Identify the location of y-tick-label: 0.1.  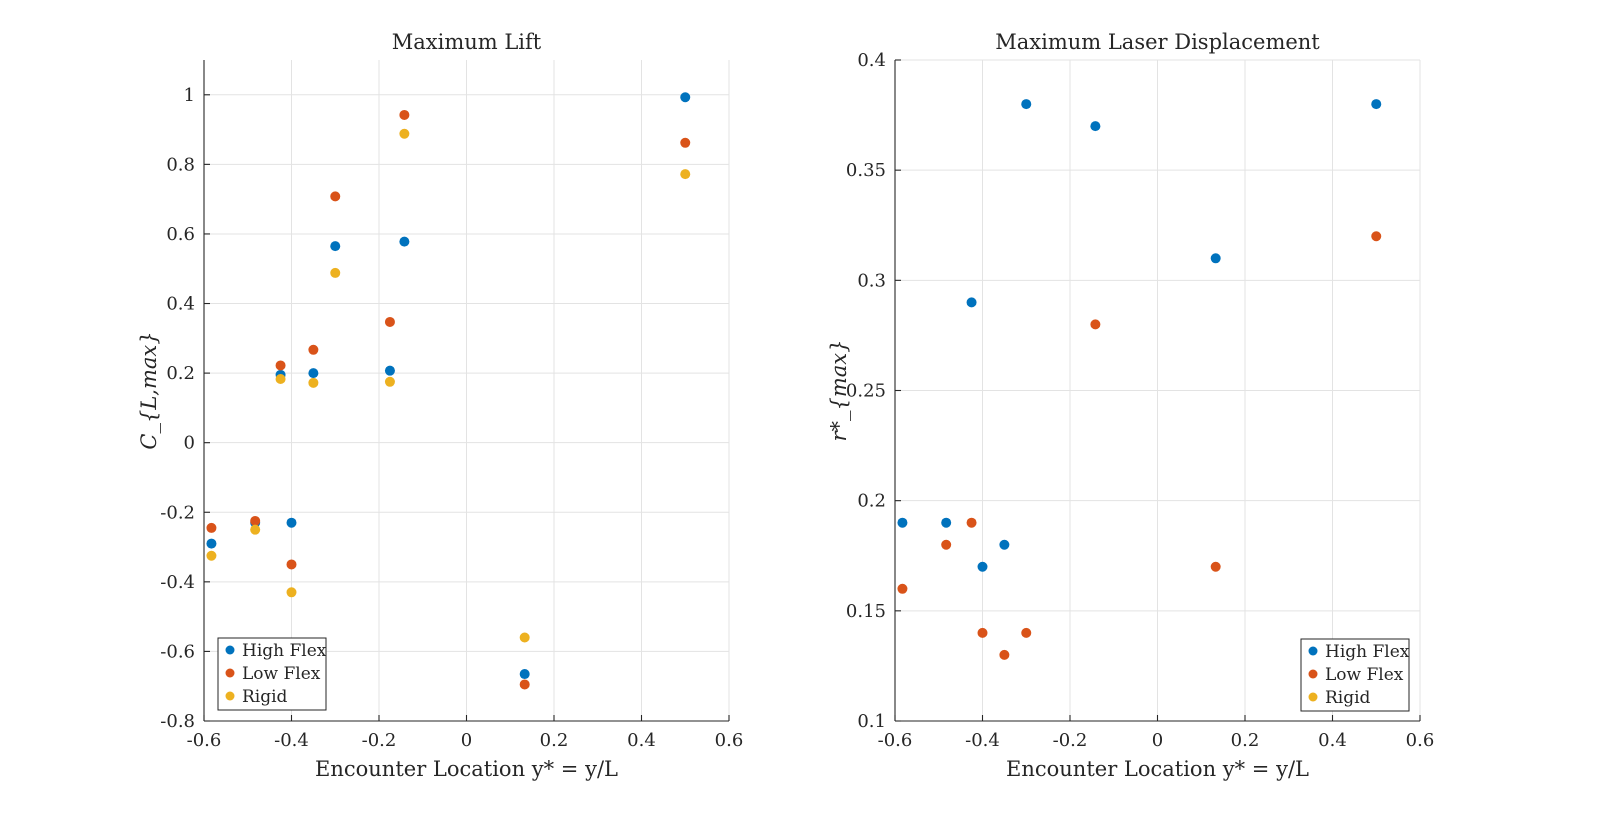
(871, 721).